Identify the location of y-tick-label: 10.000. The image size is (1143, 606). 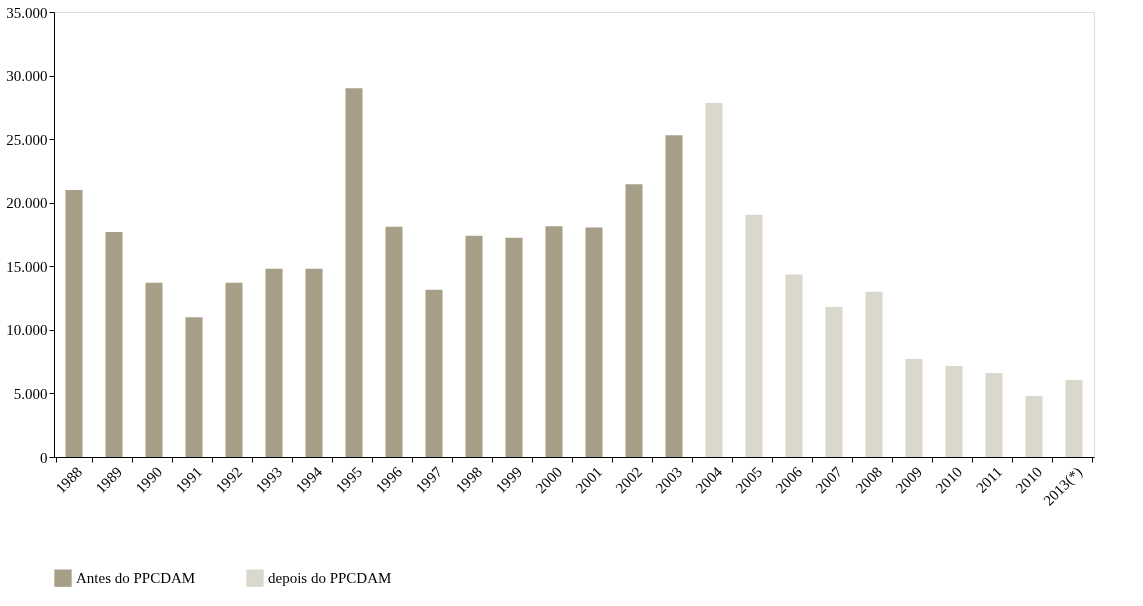
(27, 330).